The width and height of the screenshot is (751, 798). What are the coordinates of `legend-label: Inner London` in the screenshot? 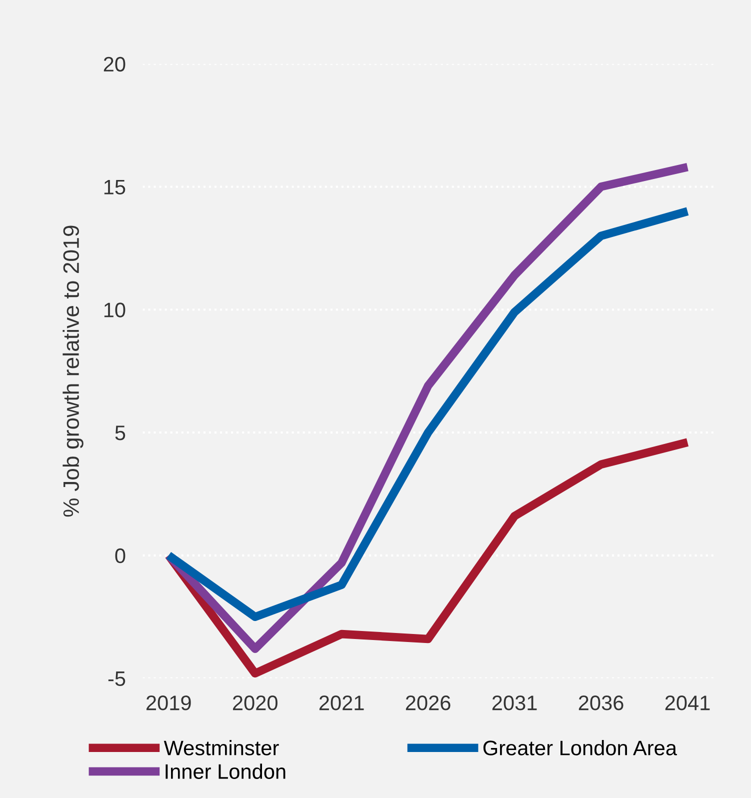 It's located at (226, 771).